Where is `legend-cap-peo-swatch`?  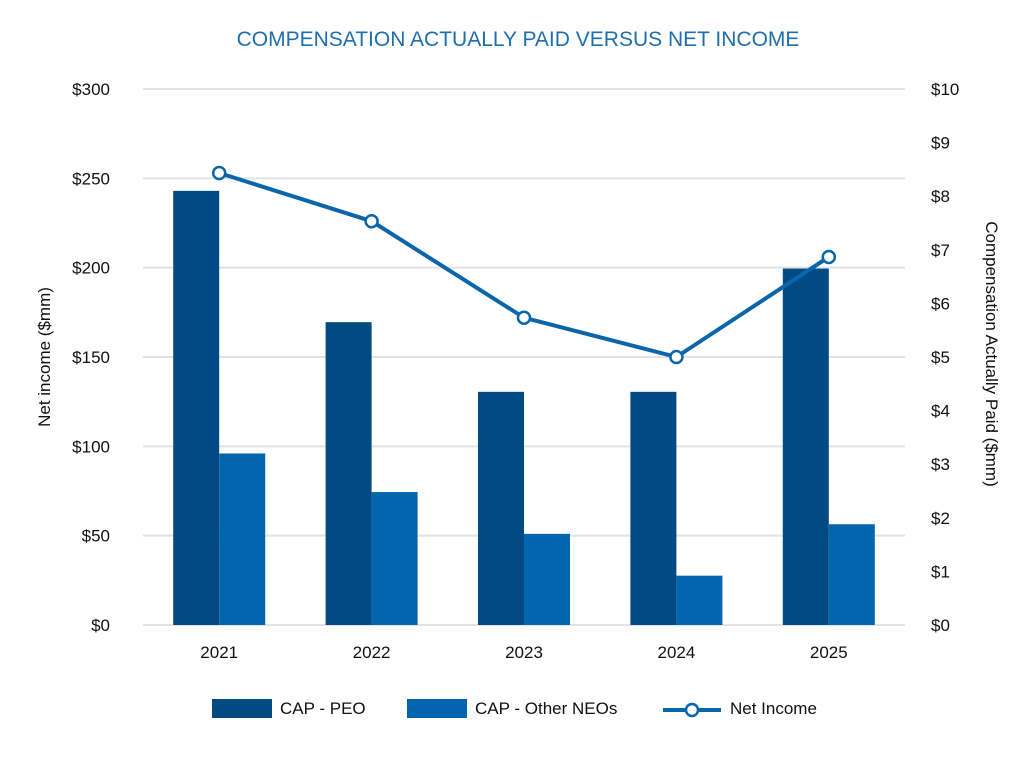
legend-cap-peo-swatch is located at coordinates (242, 708).